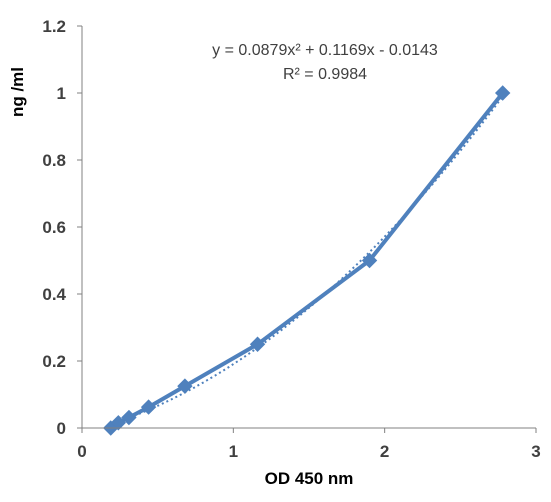 The height and width of the screenshot is (502, 551). I want to click on x-tick-label: 3, so click(535, 451).